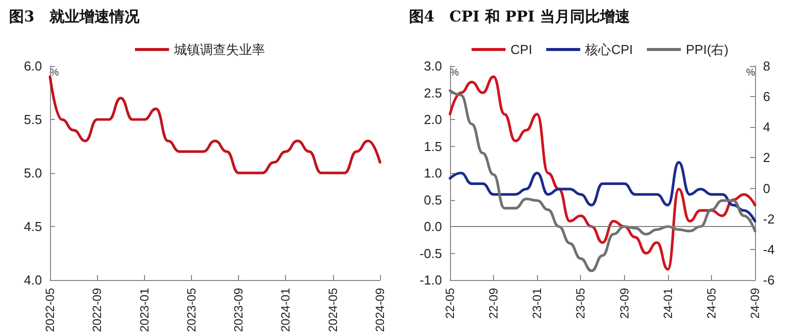  Describe the element at coordinates (537, 303) in the screenshot. I see `x-tick-label: 23-01` at that location.